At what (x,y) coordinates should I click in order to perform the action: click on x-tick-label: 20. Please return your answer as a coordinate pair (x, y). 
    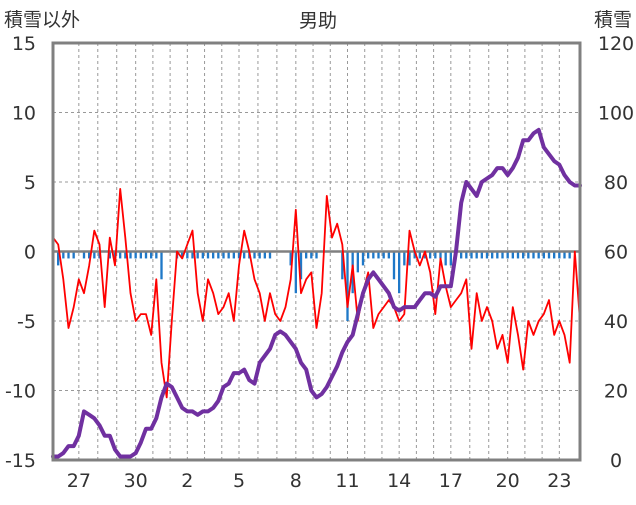
    Looking at the image, I should click on (508, 481).